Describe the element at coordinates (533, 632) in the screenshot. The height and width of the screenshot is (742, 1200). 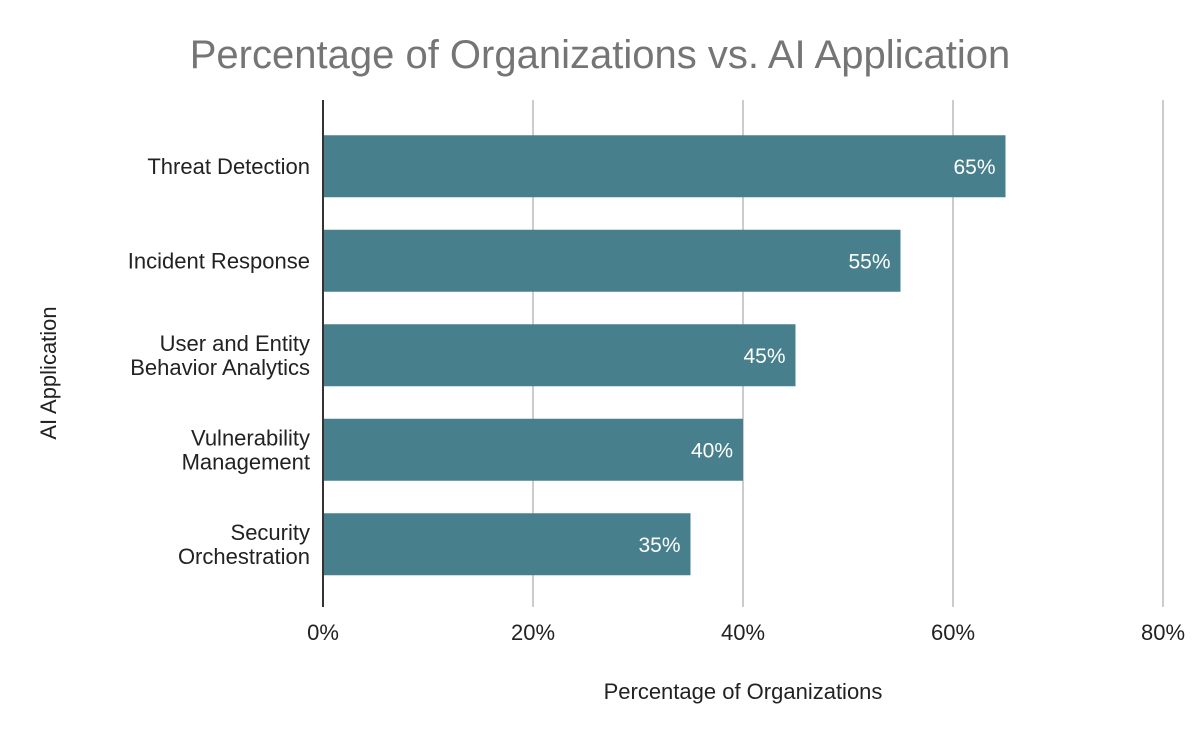
I see `x-tick-label: 20%` at that location.